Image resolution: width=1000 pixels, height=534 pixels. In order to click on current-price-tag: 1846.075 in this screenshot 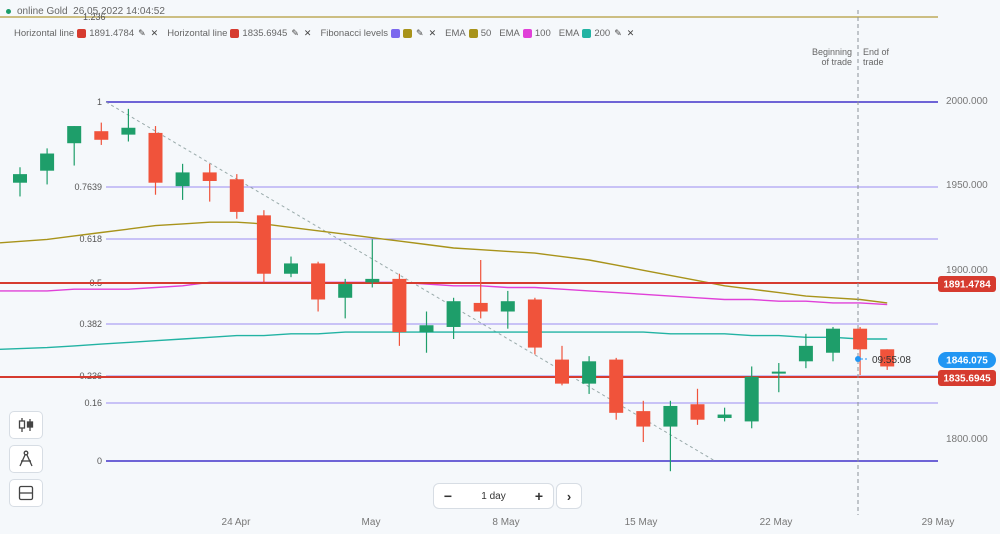, I will do `click(967, 361)`.